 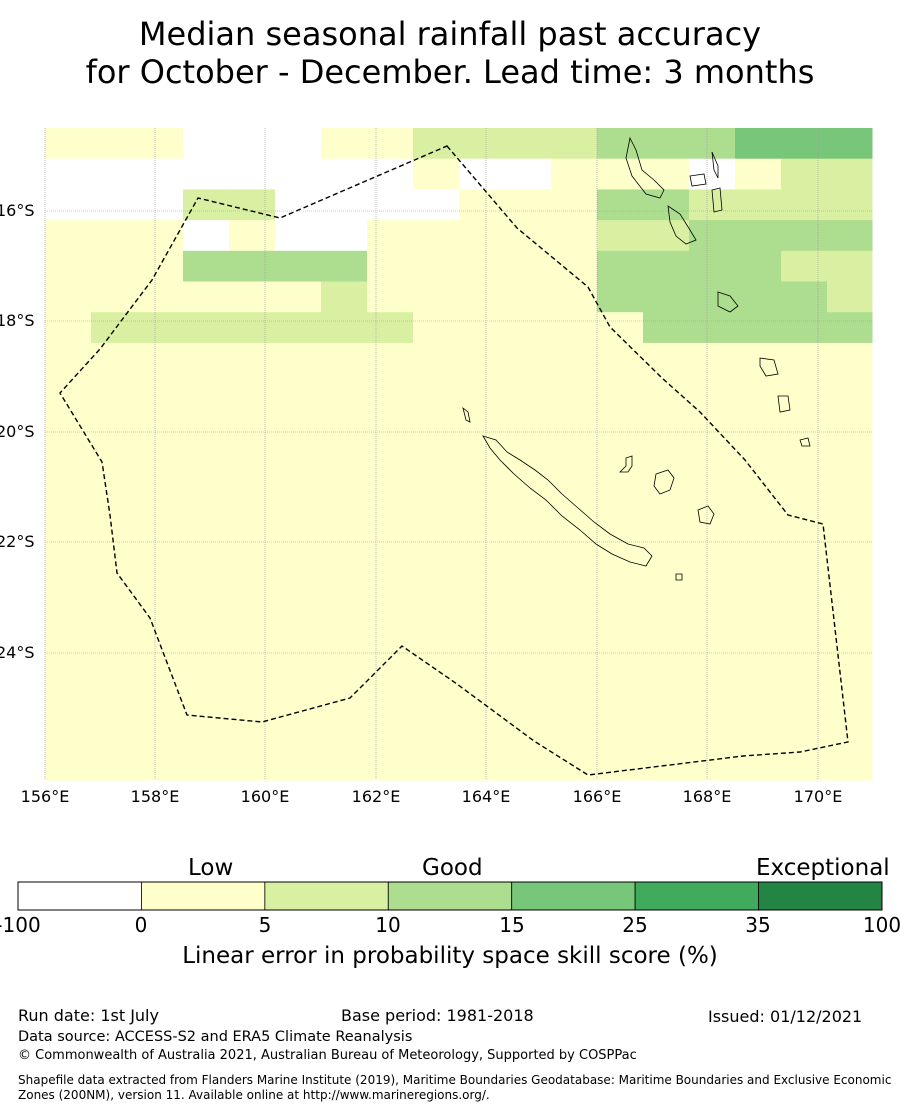 What do you see at coordinates (203, 896) in the screenshot?
I see `colorbar-segment` at bounding box center [203, 896].